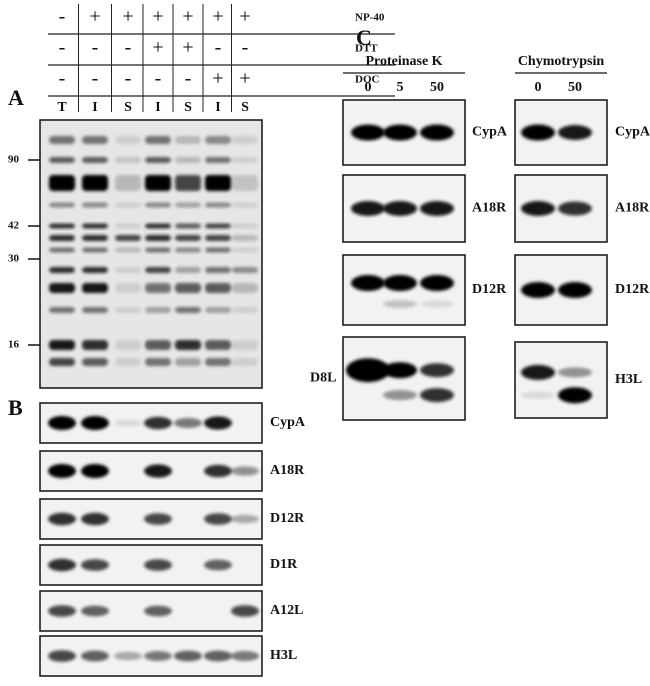 The width and height of the screenshot is (650, 686). Describe the element at coordinates (15, 407) in the screenshot. I see `panel-label: B` at that location.